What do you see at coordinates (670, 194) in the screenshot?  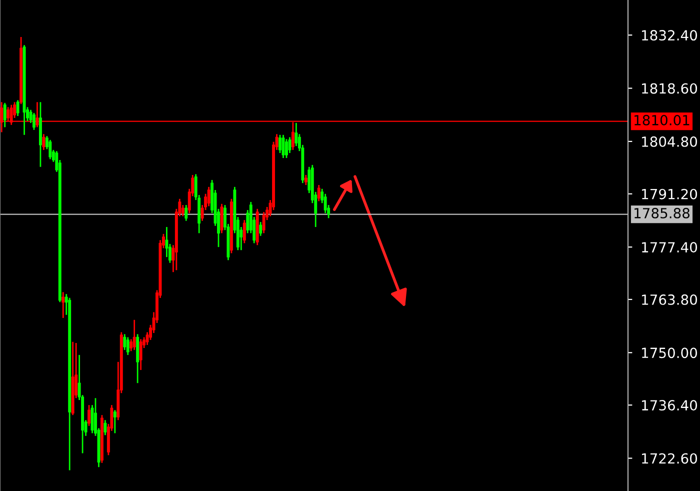 I see `y-tick-label: 1791.20` at bounding box center [670, 194].